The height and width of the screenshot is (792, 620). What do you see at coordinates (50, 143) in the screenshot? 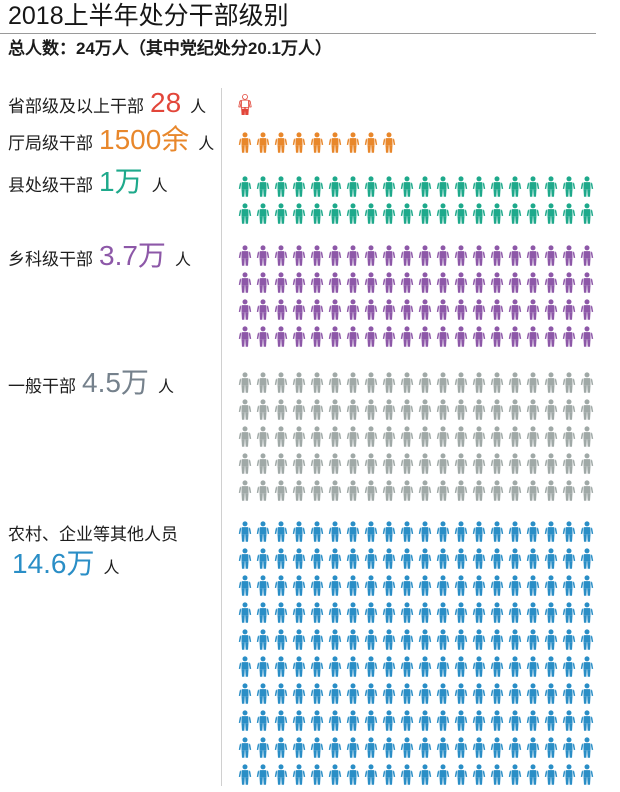
I see `category-name: 厅局级干部` at bounding box center [50, 143].